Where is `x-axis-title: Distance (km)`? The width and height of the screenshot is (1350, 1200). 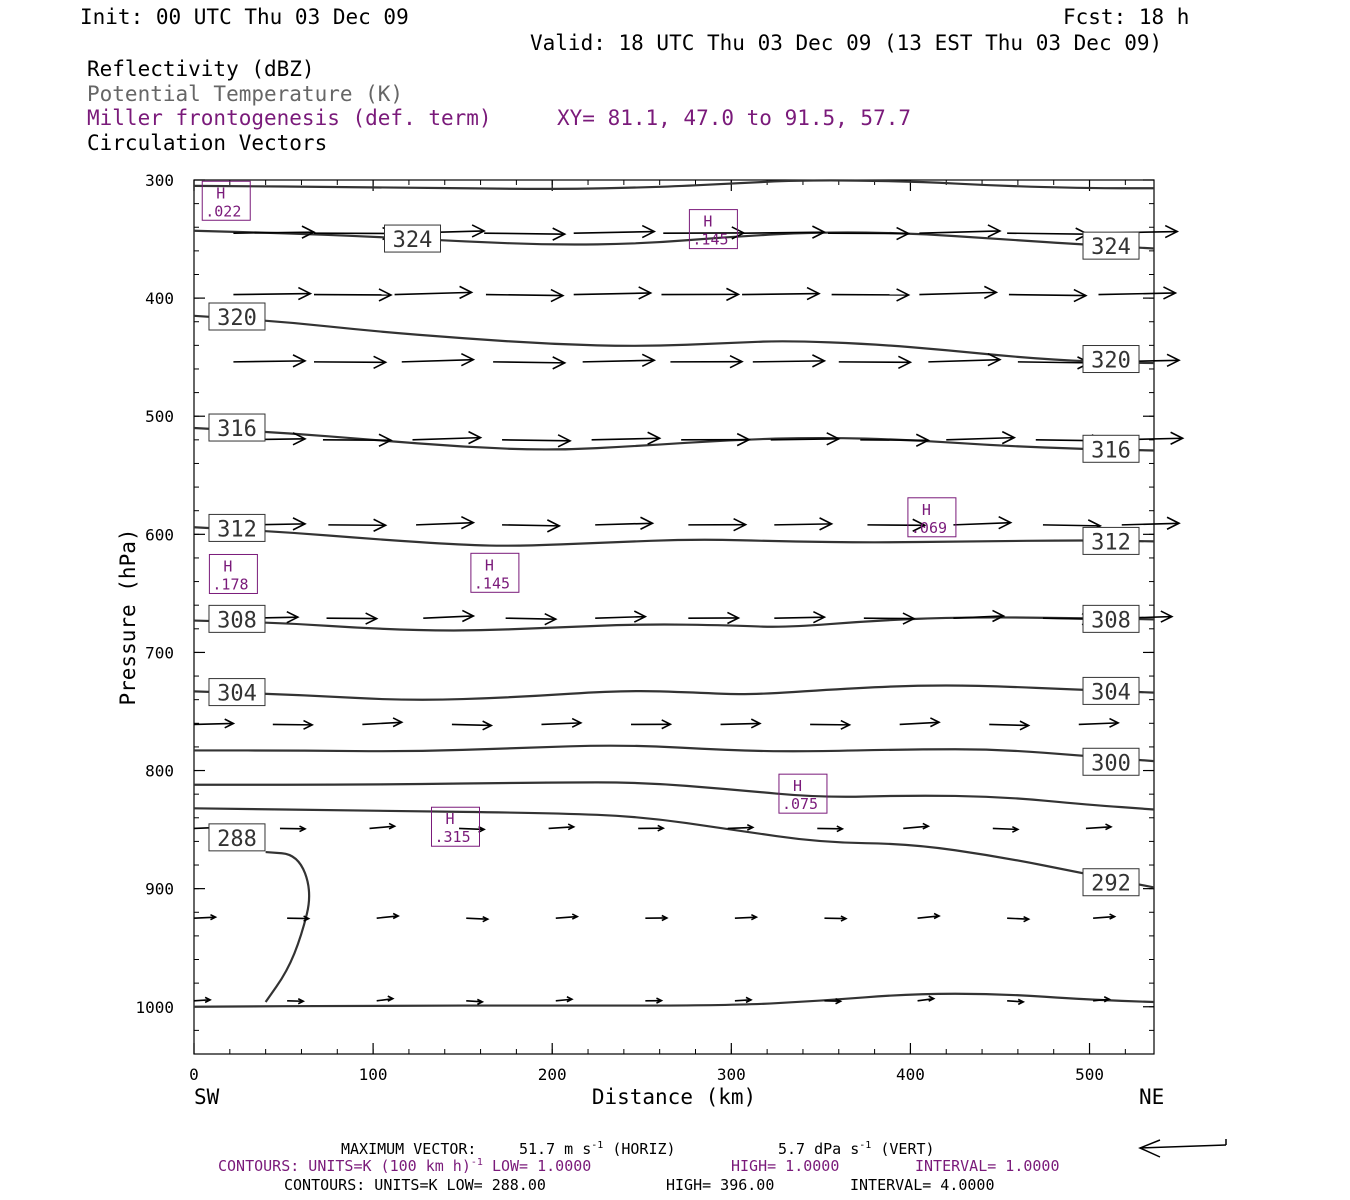 x-axis-title: Distance (km) is located at coordinates (674, 1097).